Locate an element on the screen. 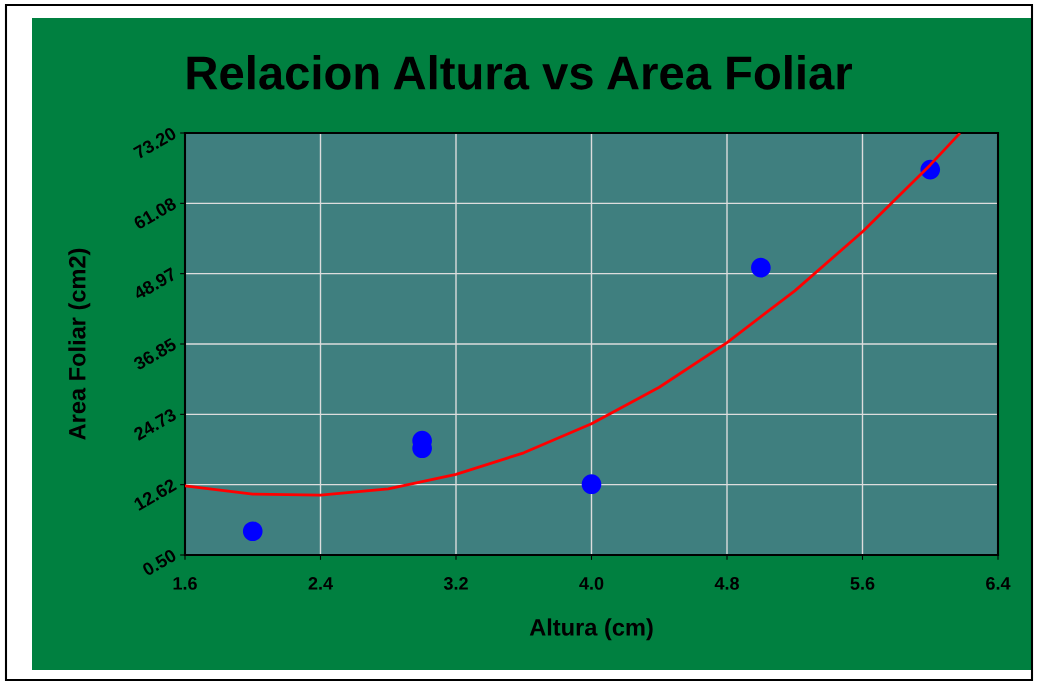 Image resolution: width=1037 pixels, height=683 pixels. x-tick-label: 3.2 is located at coordinates (455, 583).